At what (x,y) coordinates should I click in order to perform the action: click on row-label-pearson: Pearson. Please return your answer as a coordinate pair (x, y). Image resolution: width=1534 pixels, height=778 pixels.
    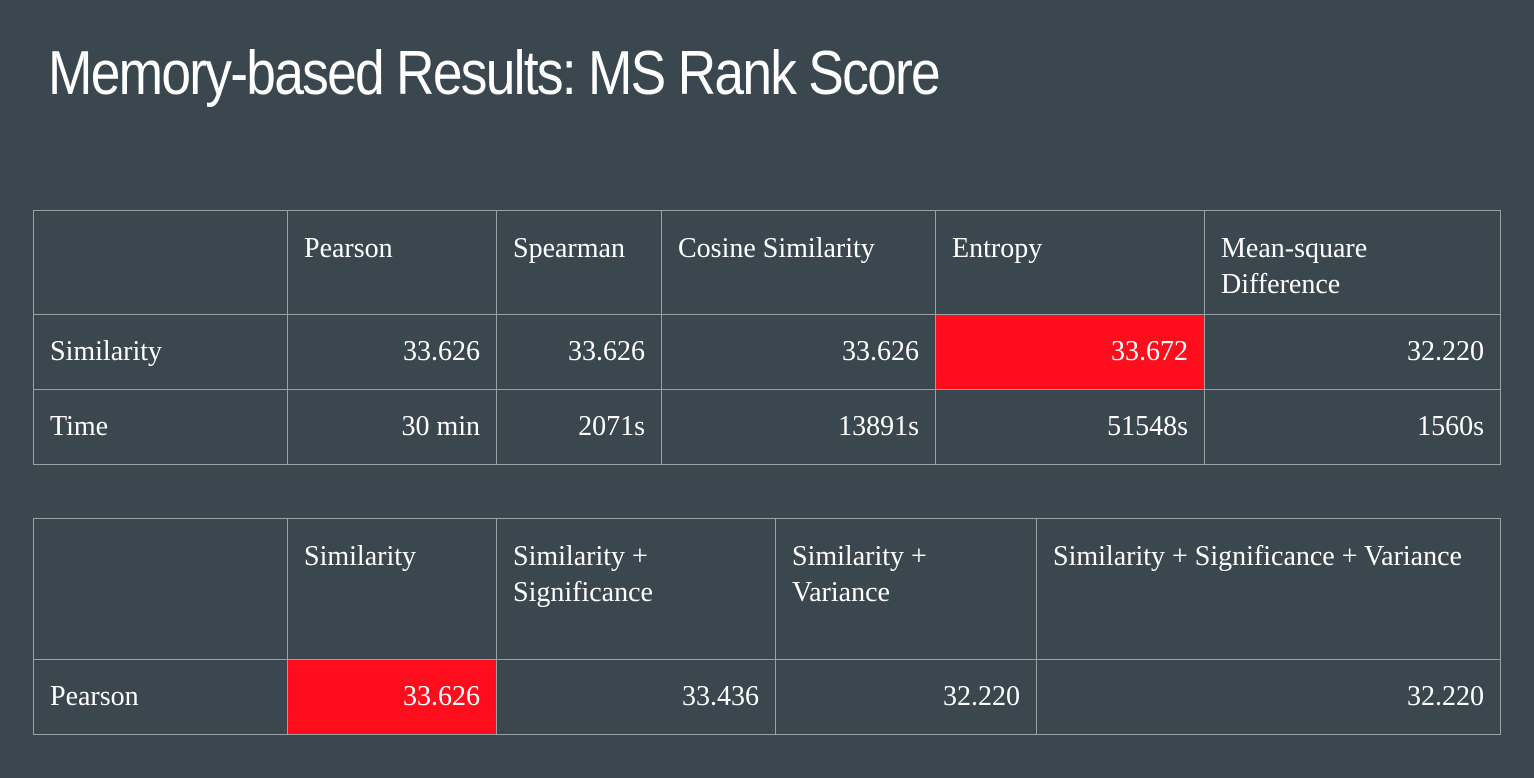
    Looking at the image, I should click on (160, 697).